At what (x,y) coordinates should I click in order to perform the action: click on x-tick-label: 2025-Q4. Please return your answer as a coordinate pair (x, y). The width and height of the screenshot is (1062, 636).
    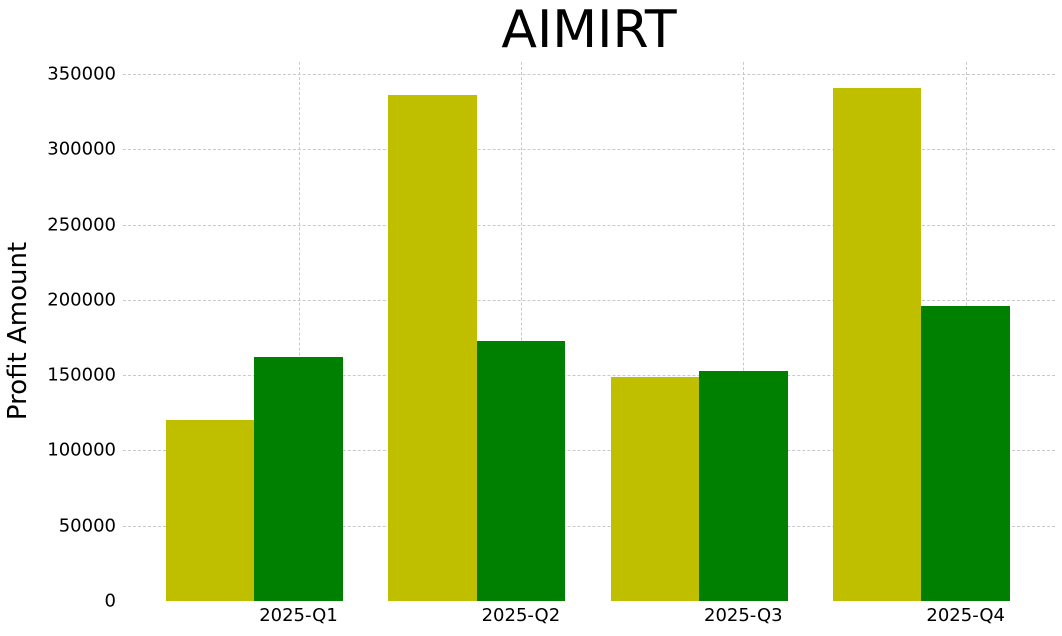
    Looking at the image, I should click on (965, 615).